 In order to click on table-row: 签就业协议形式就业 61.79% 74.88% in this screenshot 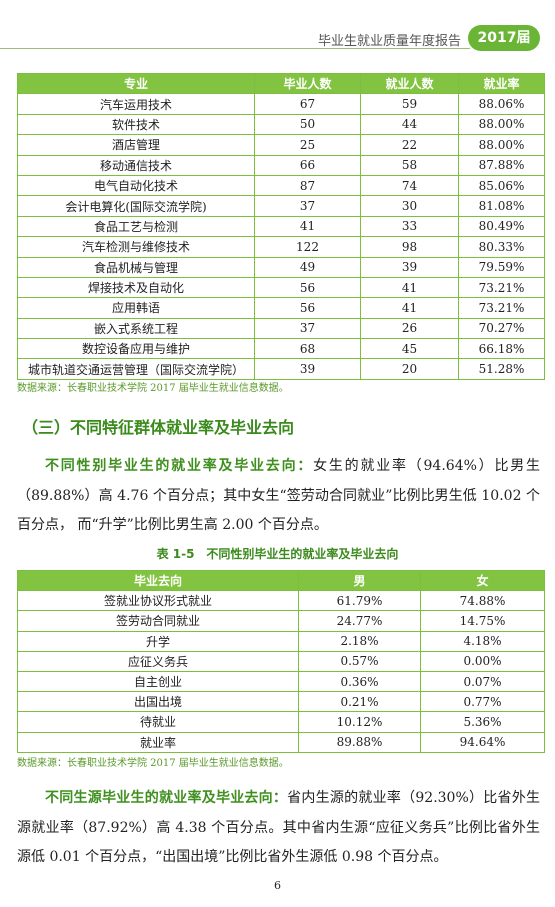, I will do `click(281, 601)`.